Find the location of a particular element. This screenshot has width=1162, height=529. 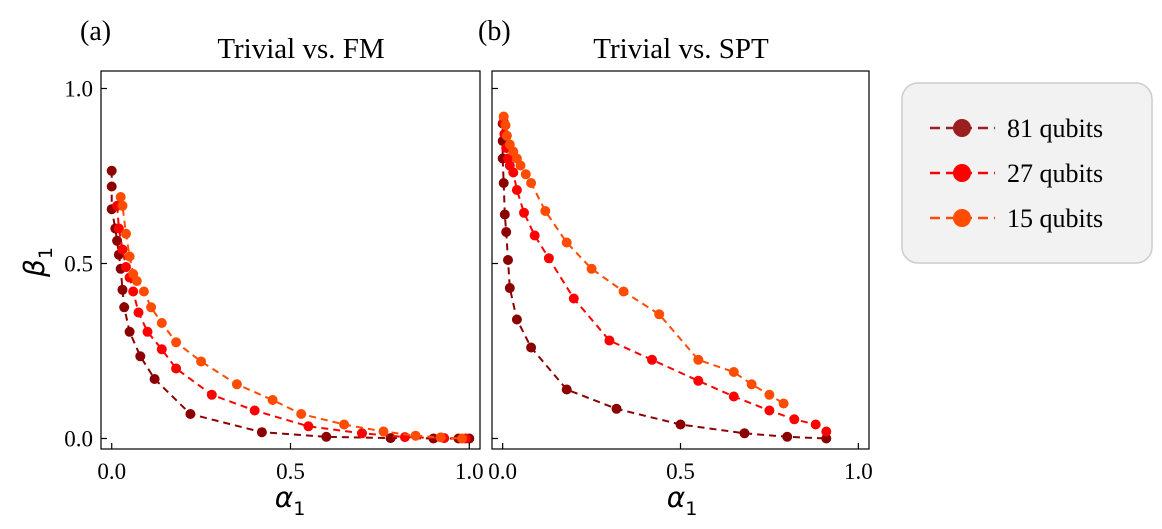

panel-a-y-tick-label-2: 1.0 is located at coordinates (78, 89).